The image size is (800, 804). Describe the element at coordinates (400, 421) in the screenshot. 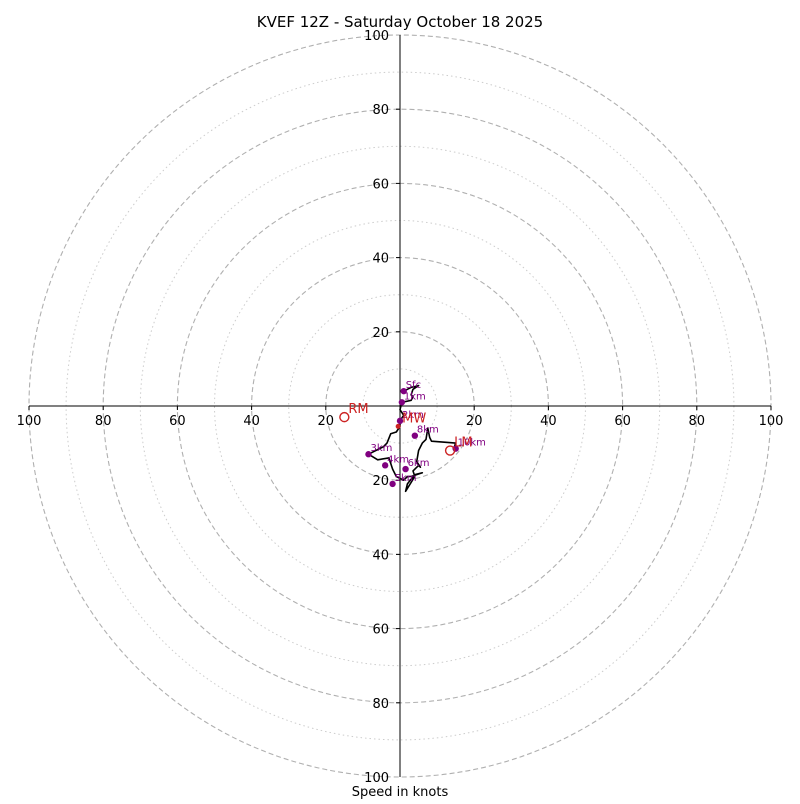

I see `height-marker-2km` at that location.